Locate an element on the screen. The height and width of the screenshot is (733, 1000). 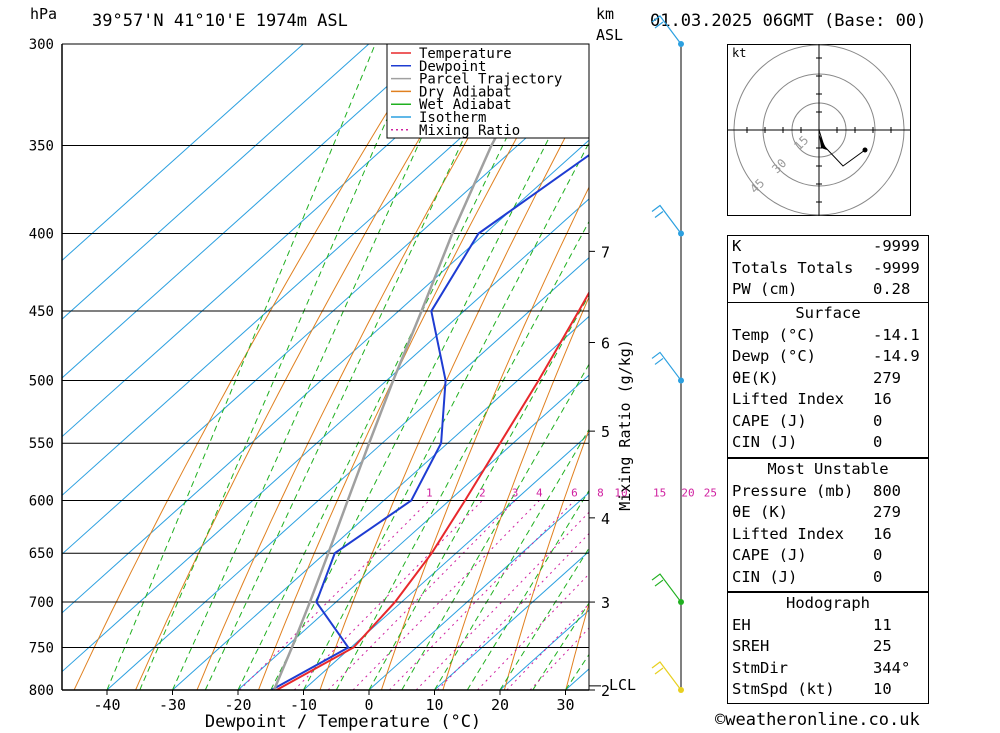
surface-row: θE(K) 279 is located at coordinates (828, 379).